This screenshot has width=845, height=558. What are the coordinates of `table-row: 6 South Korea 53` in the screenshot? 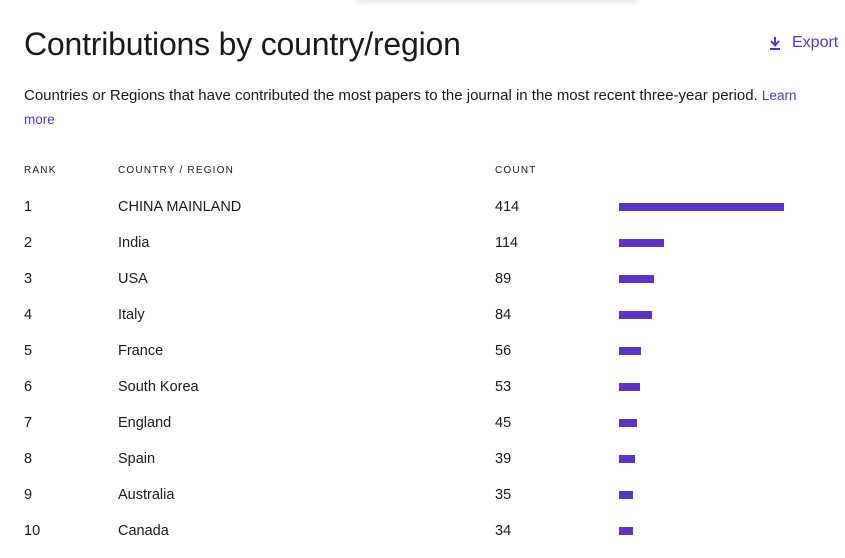 It's located at (422, 396).